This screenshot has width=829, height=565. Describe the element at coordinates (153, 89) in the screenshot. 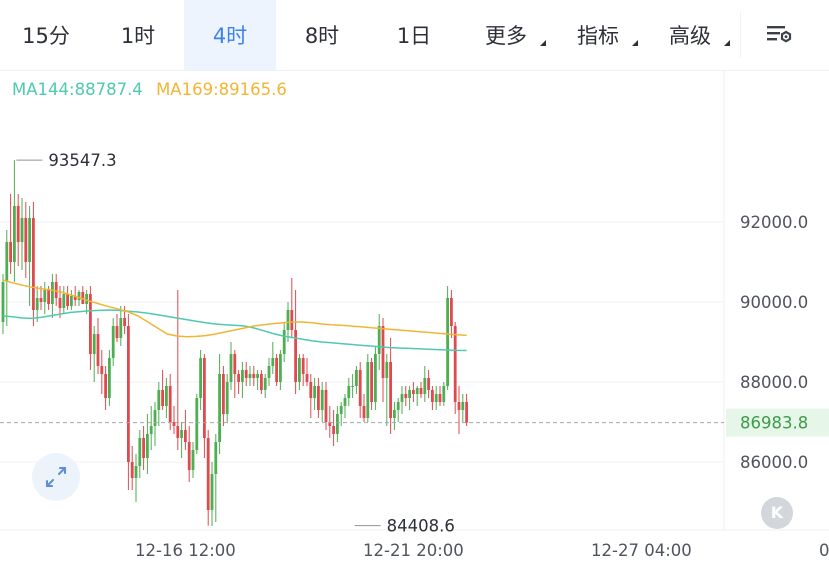

I see `ma-legend: MA144:88787.4 MA169:89165.6` at that location.